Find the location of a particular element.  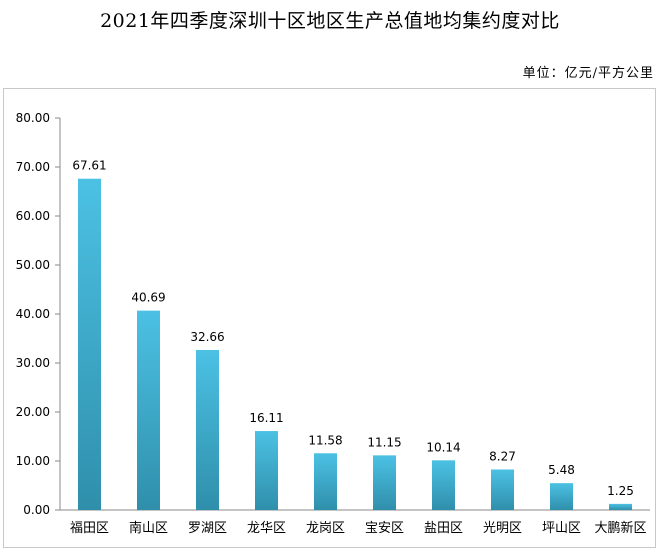

data-label: 11.58 is located at coordinates (325, 440).